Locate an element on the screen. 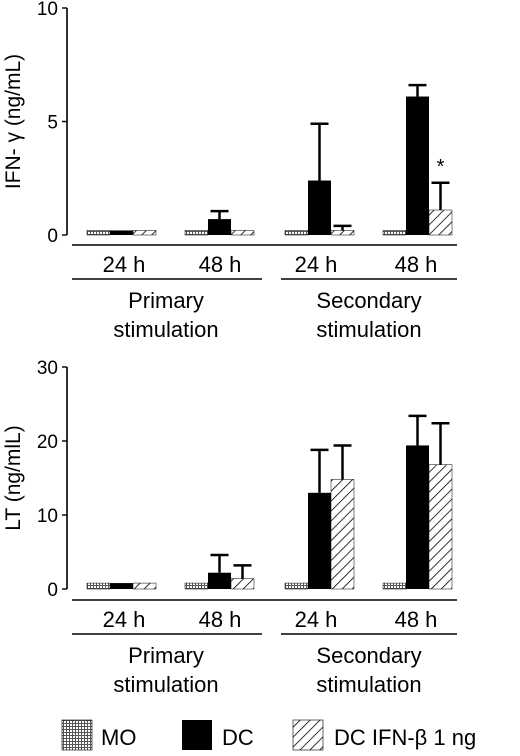 This screenshot has width=520, height=756. legend-label-mo: MO is located at coordinates (118, 737).